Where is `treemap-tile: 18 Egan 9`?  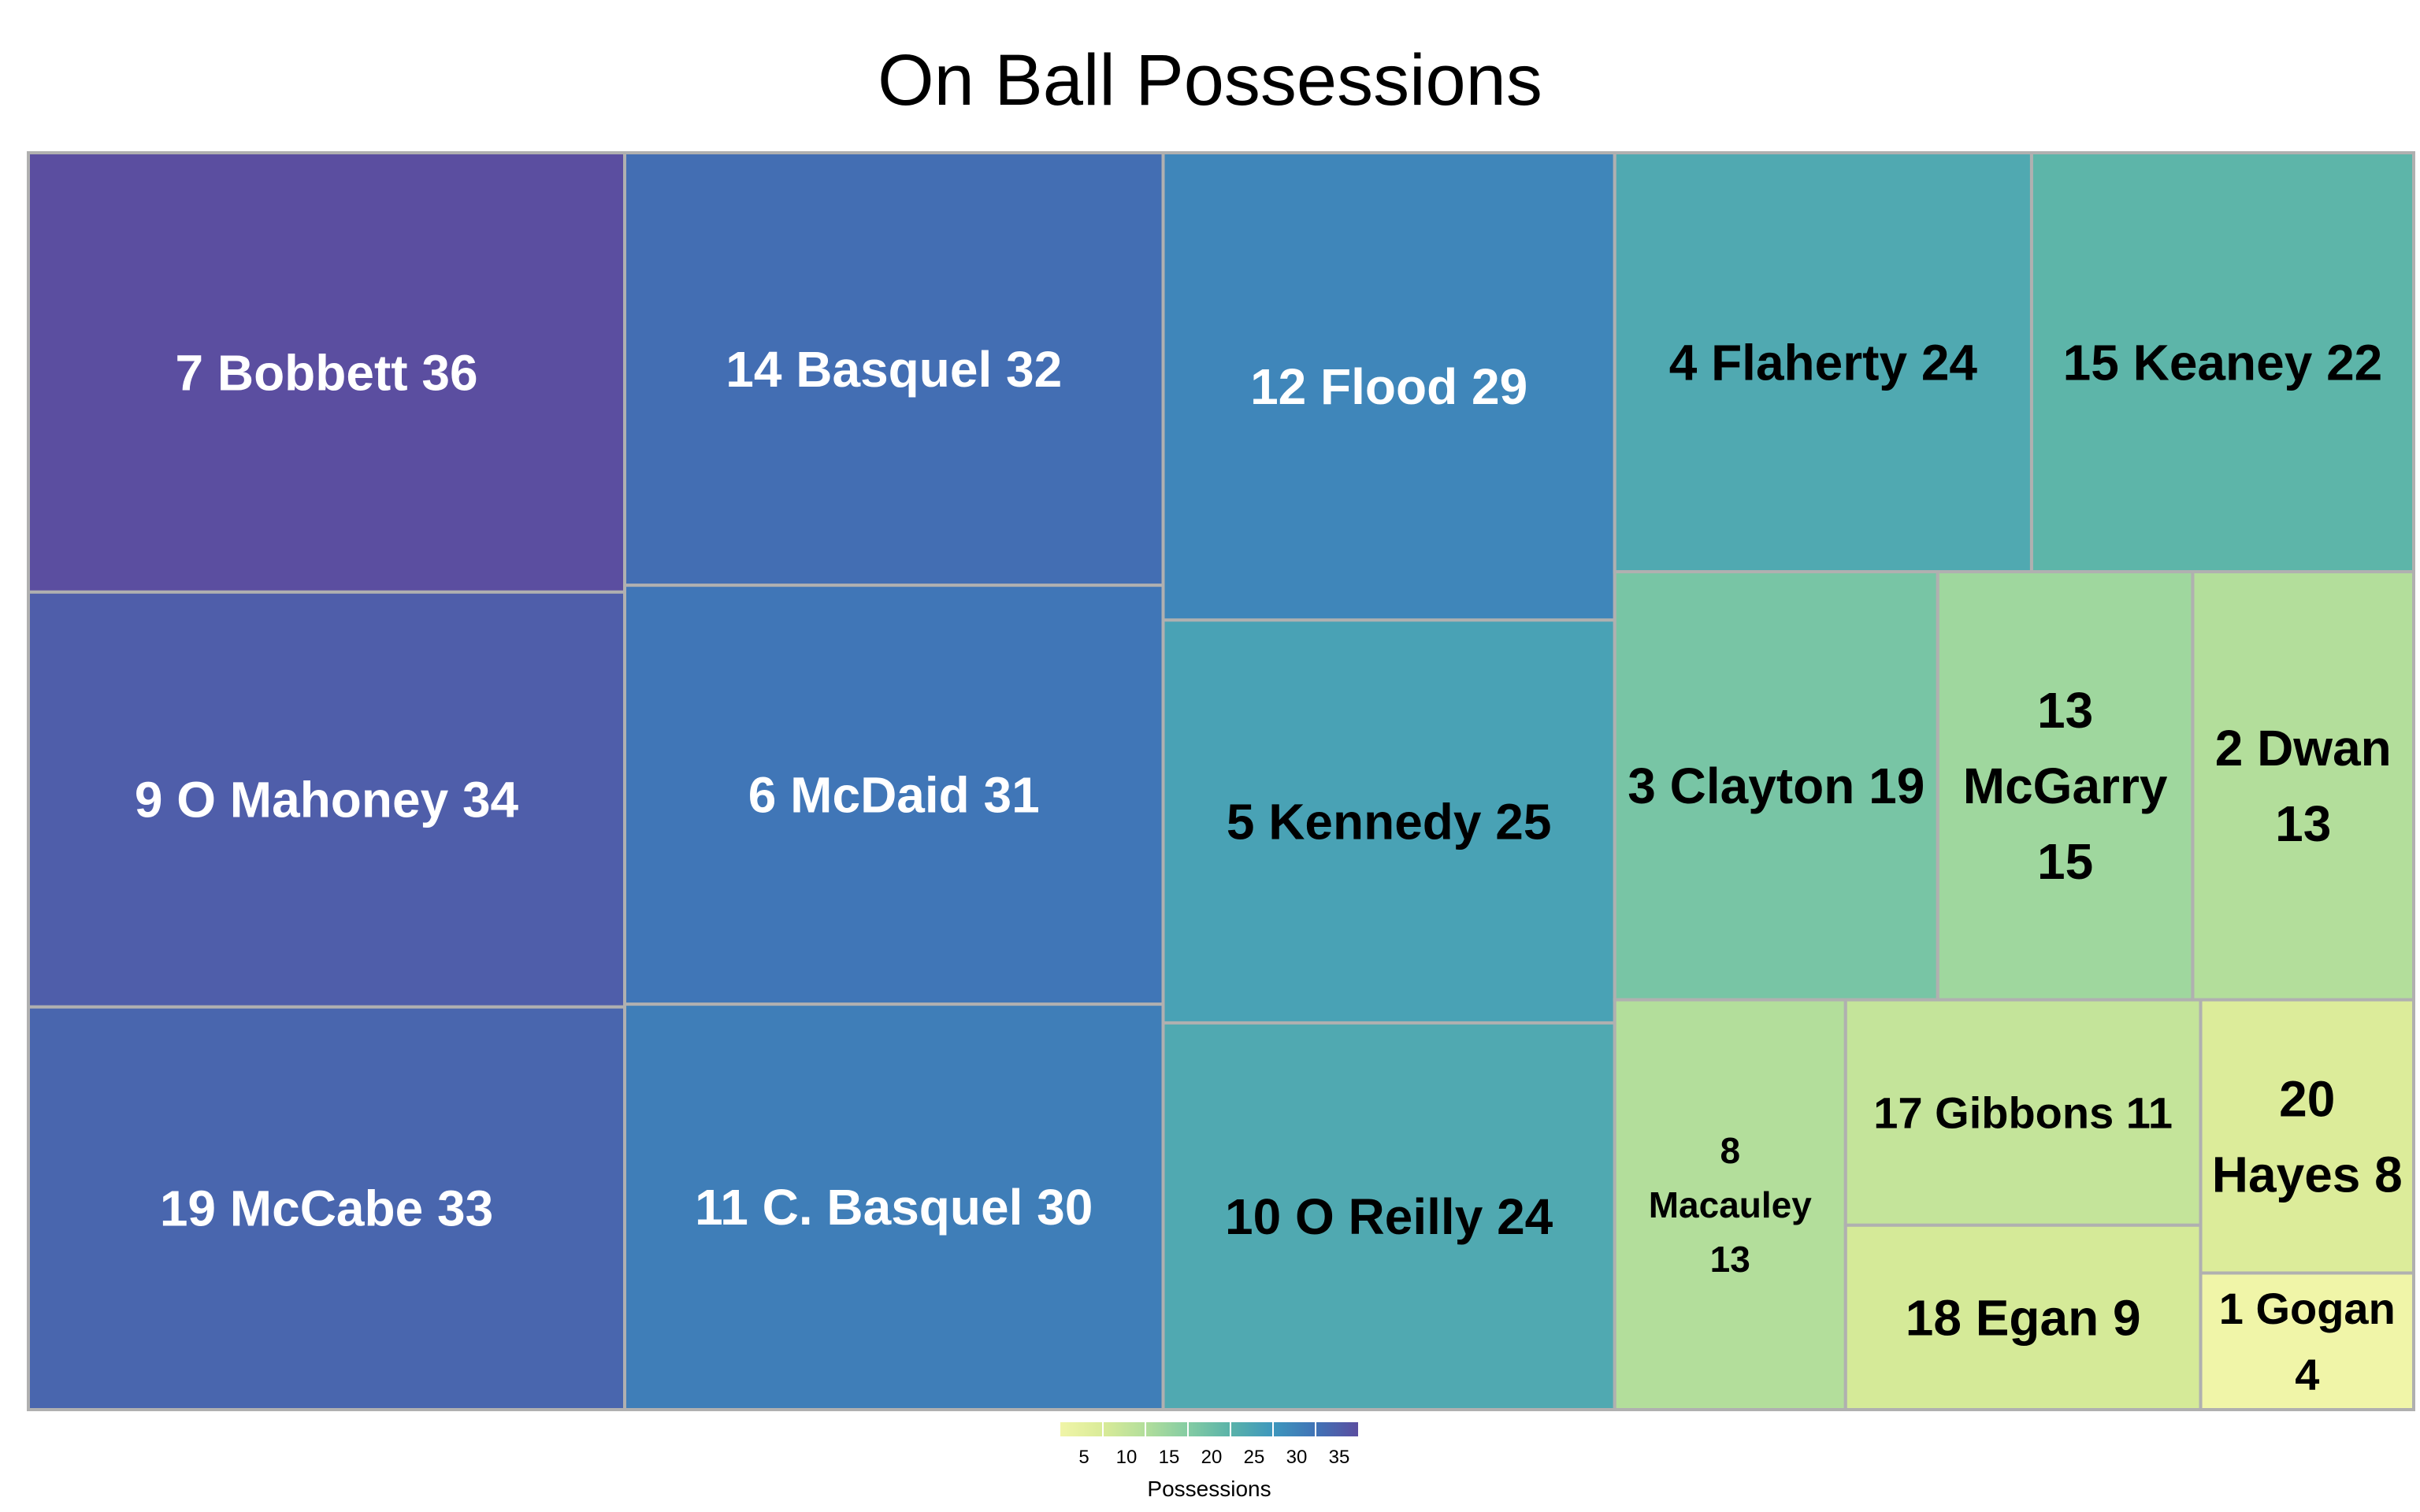 treemap-tile: 18 Egan 9 is located at coordinates (2023, 1317).